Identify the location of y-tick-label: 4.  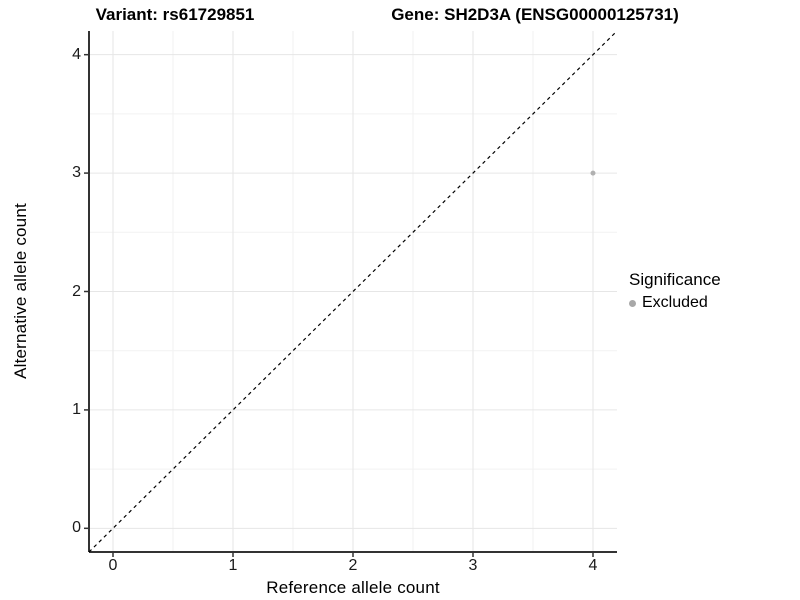
(76, 54).